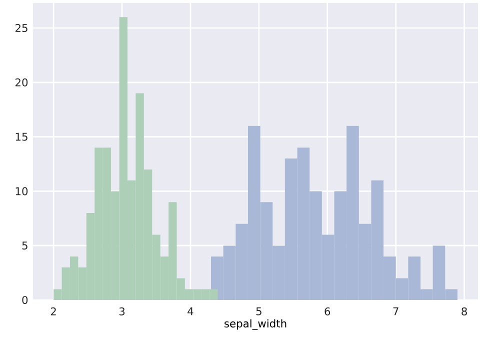  I want to click on x-tick-label: 8, so click(464, 311).